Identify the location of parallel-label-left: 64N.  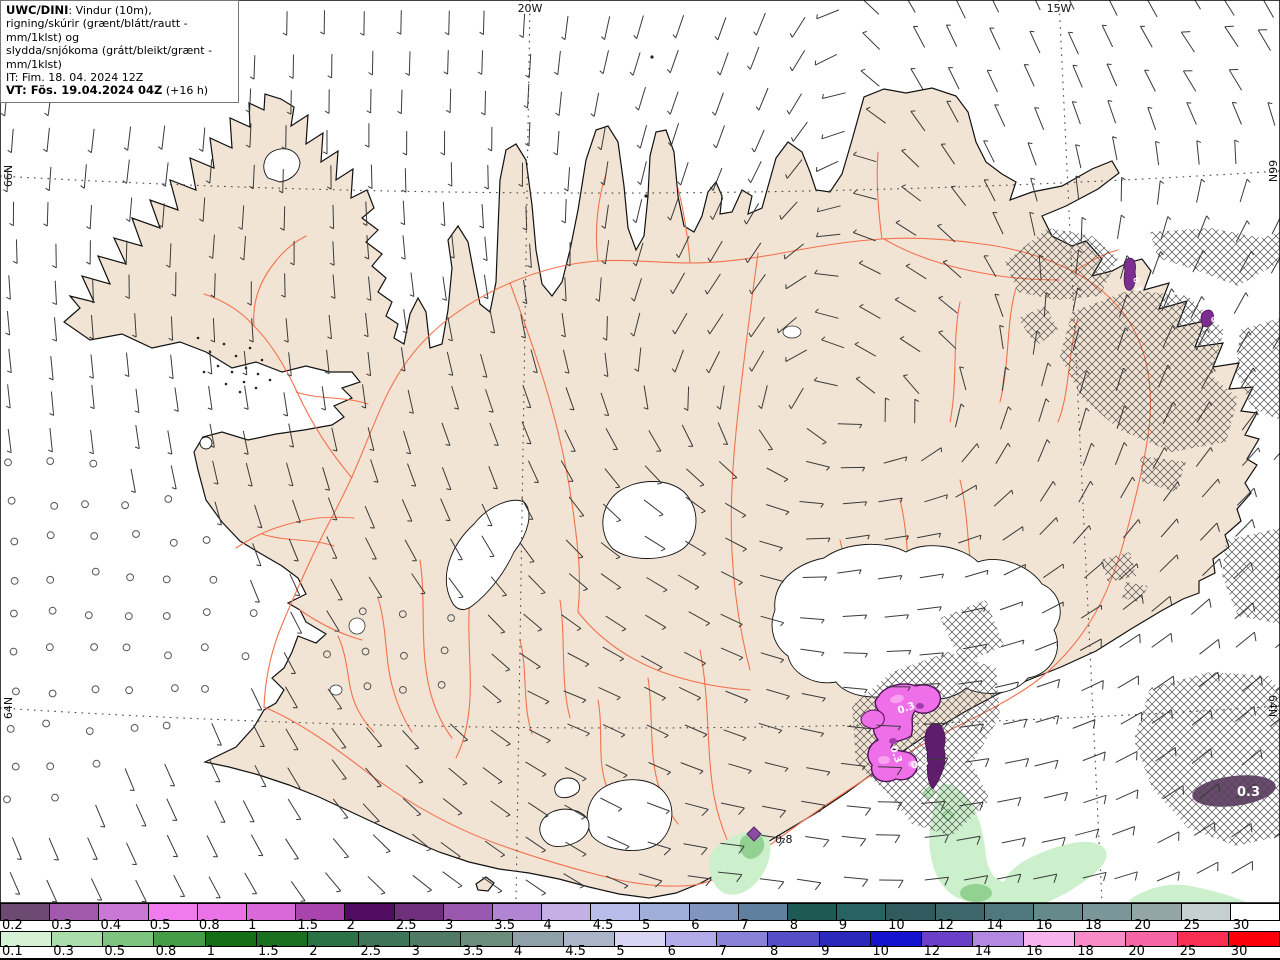
(8, 708).